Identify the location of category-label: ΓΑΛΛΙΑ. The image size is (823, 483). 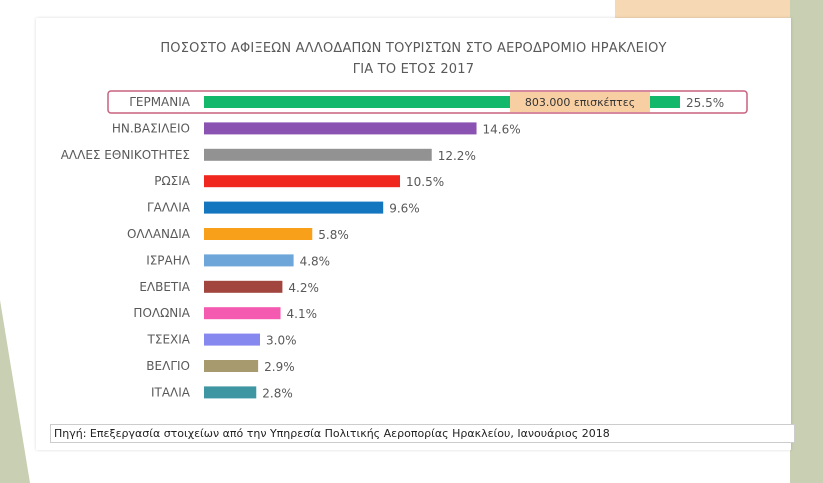
(169, 208).